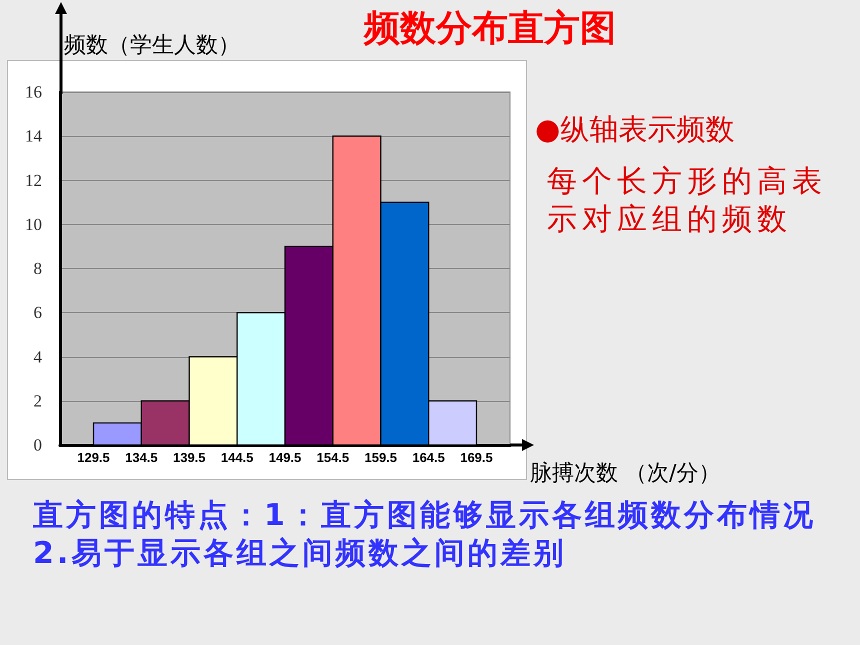  What do you see at coordinates (93, 457) in the screenshot?
I see `x-tick-label: 129.5` at bounding box center [93, 457].